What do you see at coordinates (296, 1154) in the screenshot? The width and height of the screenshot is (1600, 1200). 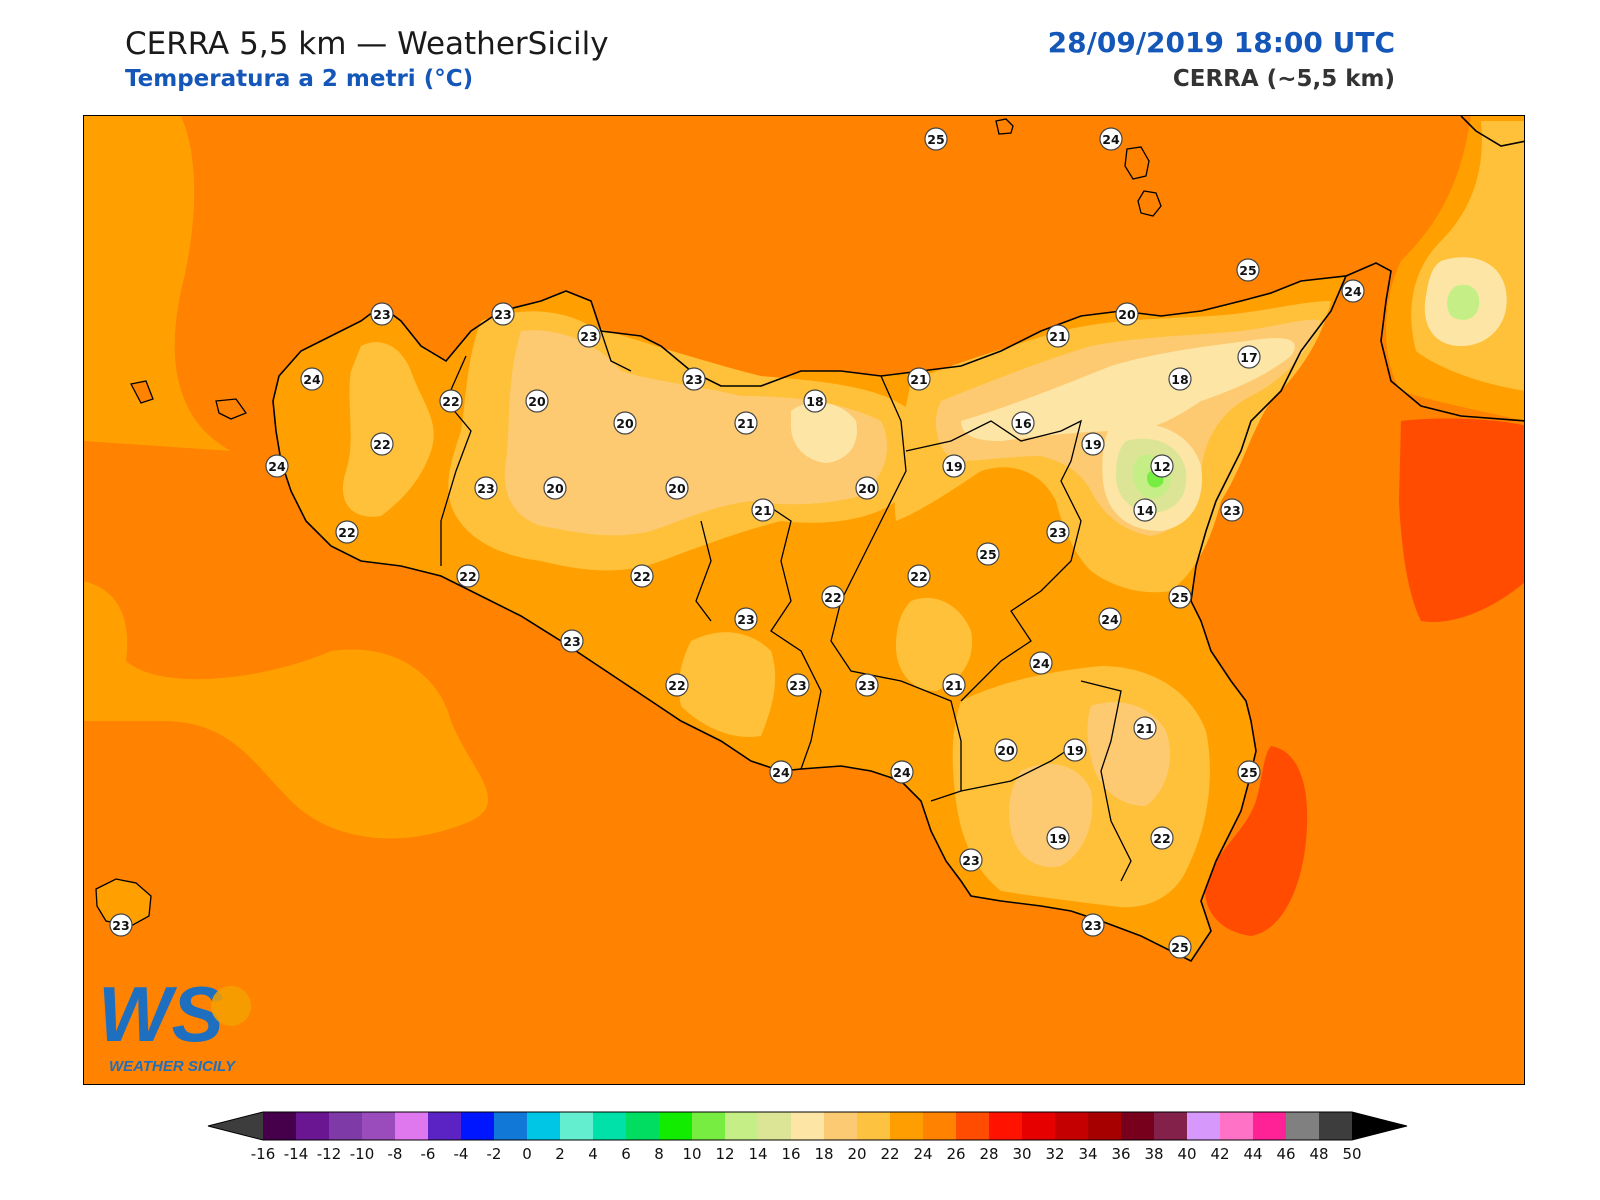 I see `colorbar-tick-label: -14` at bounding box center [296, 1154].